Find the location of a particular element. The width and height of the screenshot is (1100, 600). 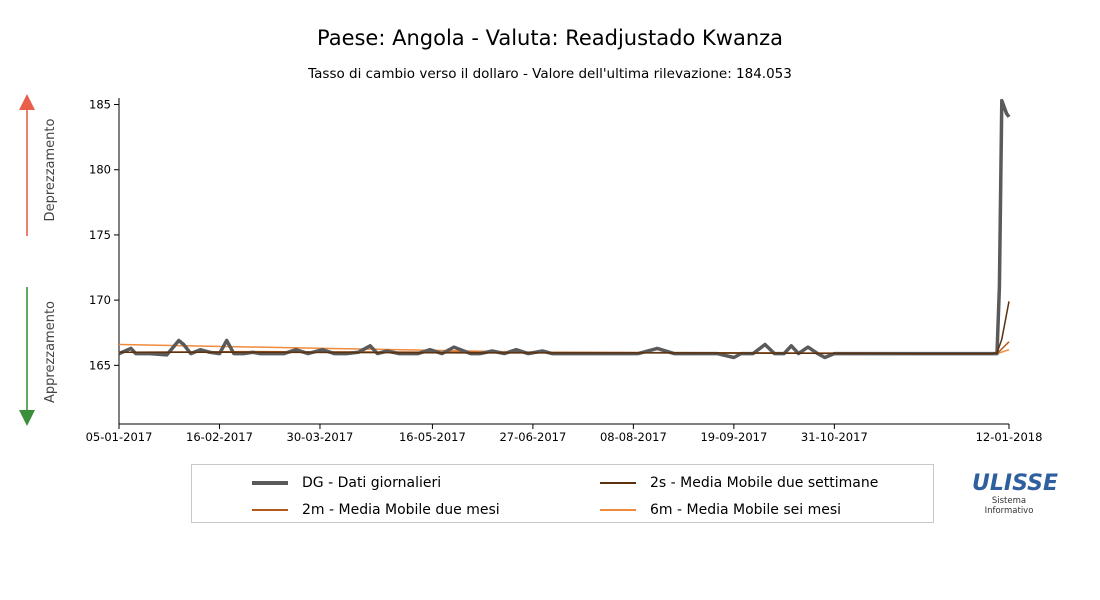

logo-subtitle-2: Informativo is located at coordinates (1009, 511).